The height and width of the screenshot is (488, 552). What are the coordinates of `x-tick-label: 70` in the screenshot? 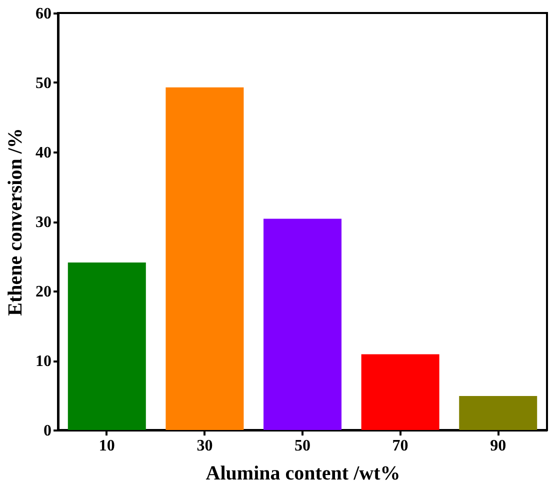 It's located at (400, 446).